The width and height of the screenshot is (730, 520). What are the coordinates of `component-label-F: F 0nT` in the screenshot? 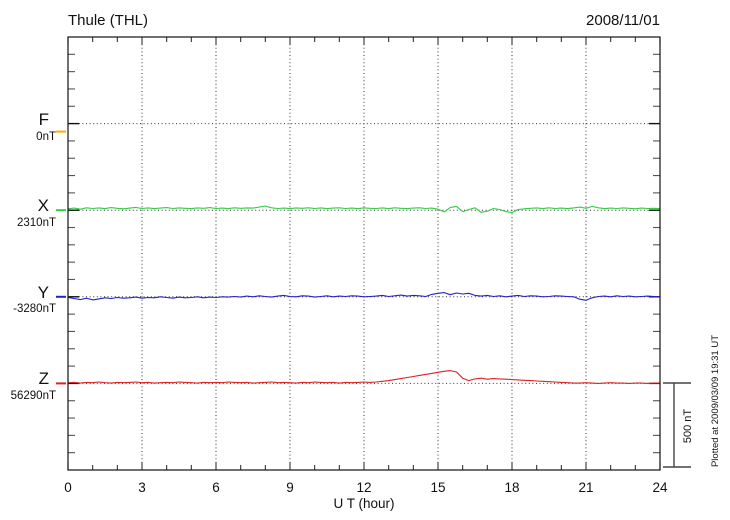 It's located at (46, 126).